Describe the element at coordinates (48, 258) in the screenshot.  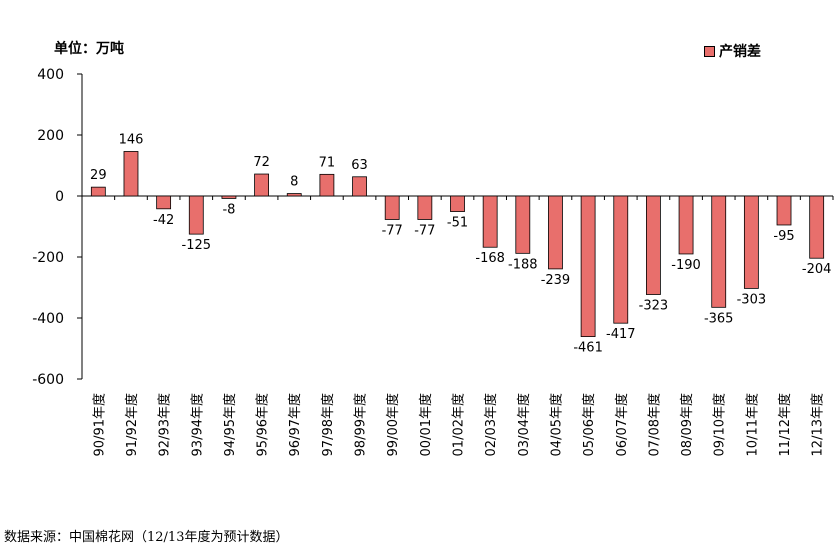
I see `y-tick-label: -200` at that location.